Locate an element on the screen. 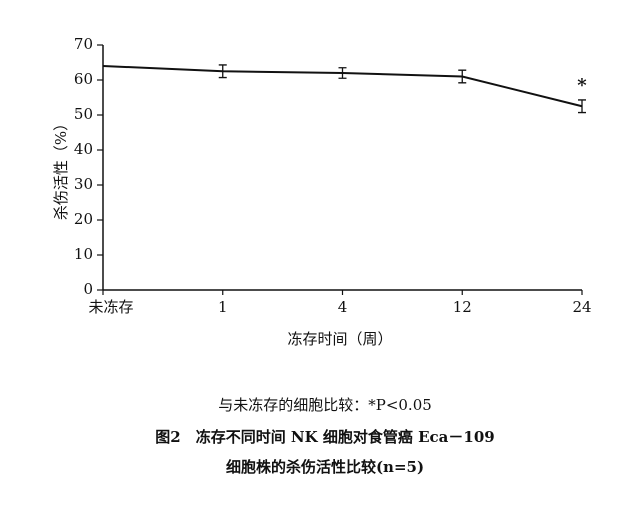  caption-title: 细胞株的杀伤活性比较(n=5) is located at coordinates (325, 467).